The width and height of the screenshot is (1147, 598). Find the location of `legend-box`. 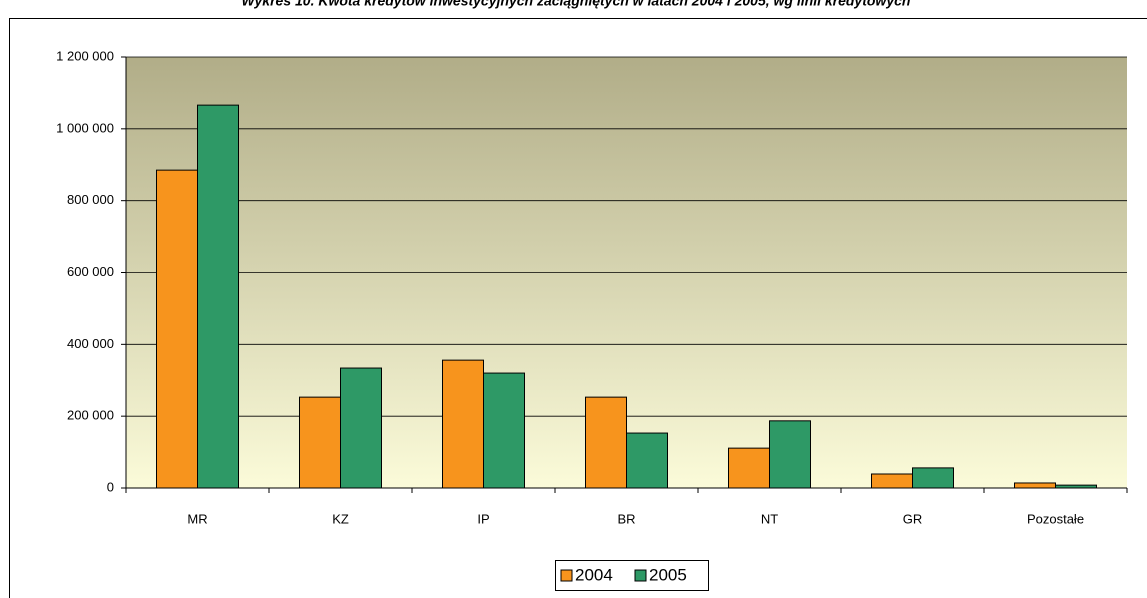

legend-box is located at coordinates (632, 575).